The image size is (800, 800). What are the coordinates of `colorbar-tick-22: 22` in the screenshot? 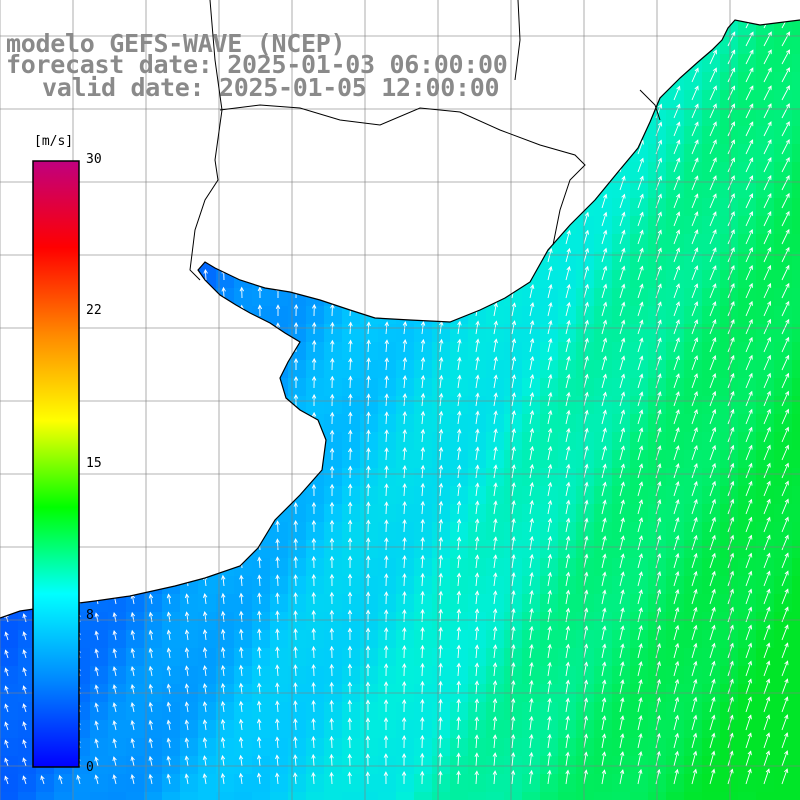 It's located at (94, 310).